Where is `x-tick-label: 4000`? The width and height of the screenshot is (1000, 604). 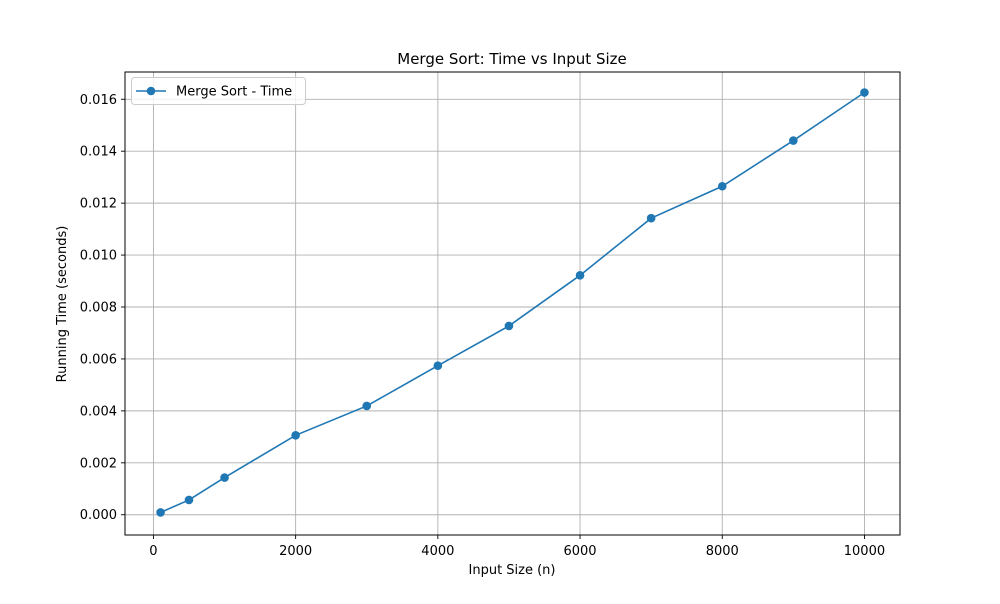
x-tick-label: 4000 is located at coordinates (437, 551).